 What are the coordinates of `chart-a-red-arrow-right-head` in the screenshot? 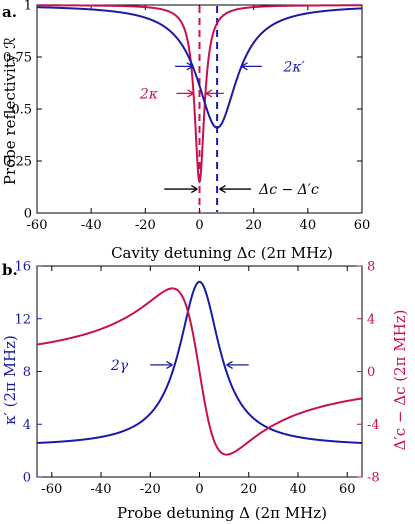 It's located at (209, 93).